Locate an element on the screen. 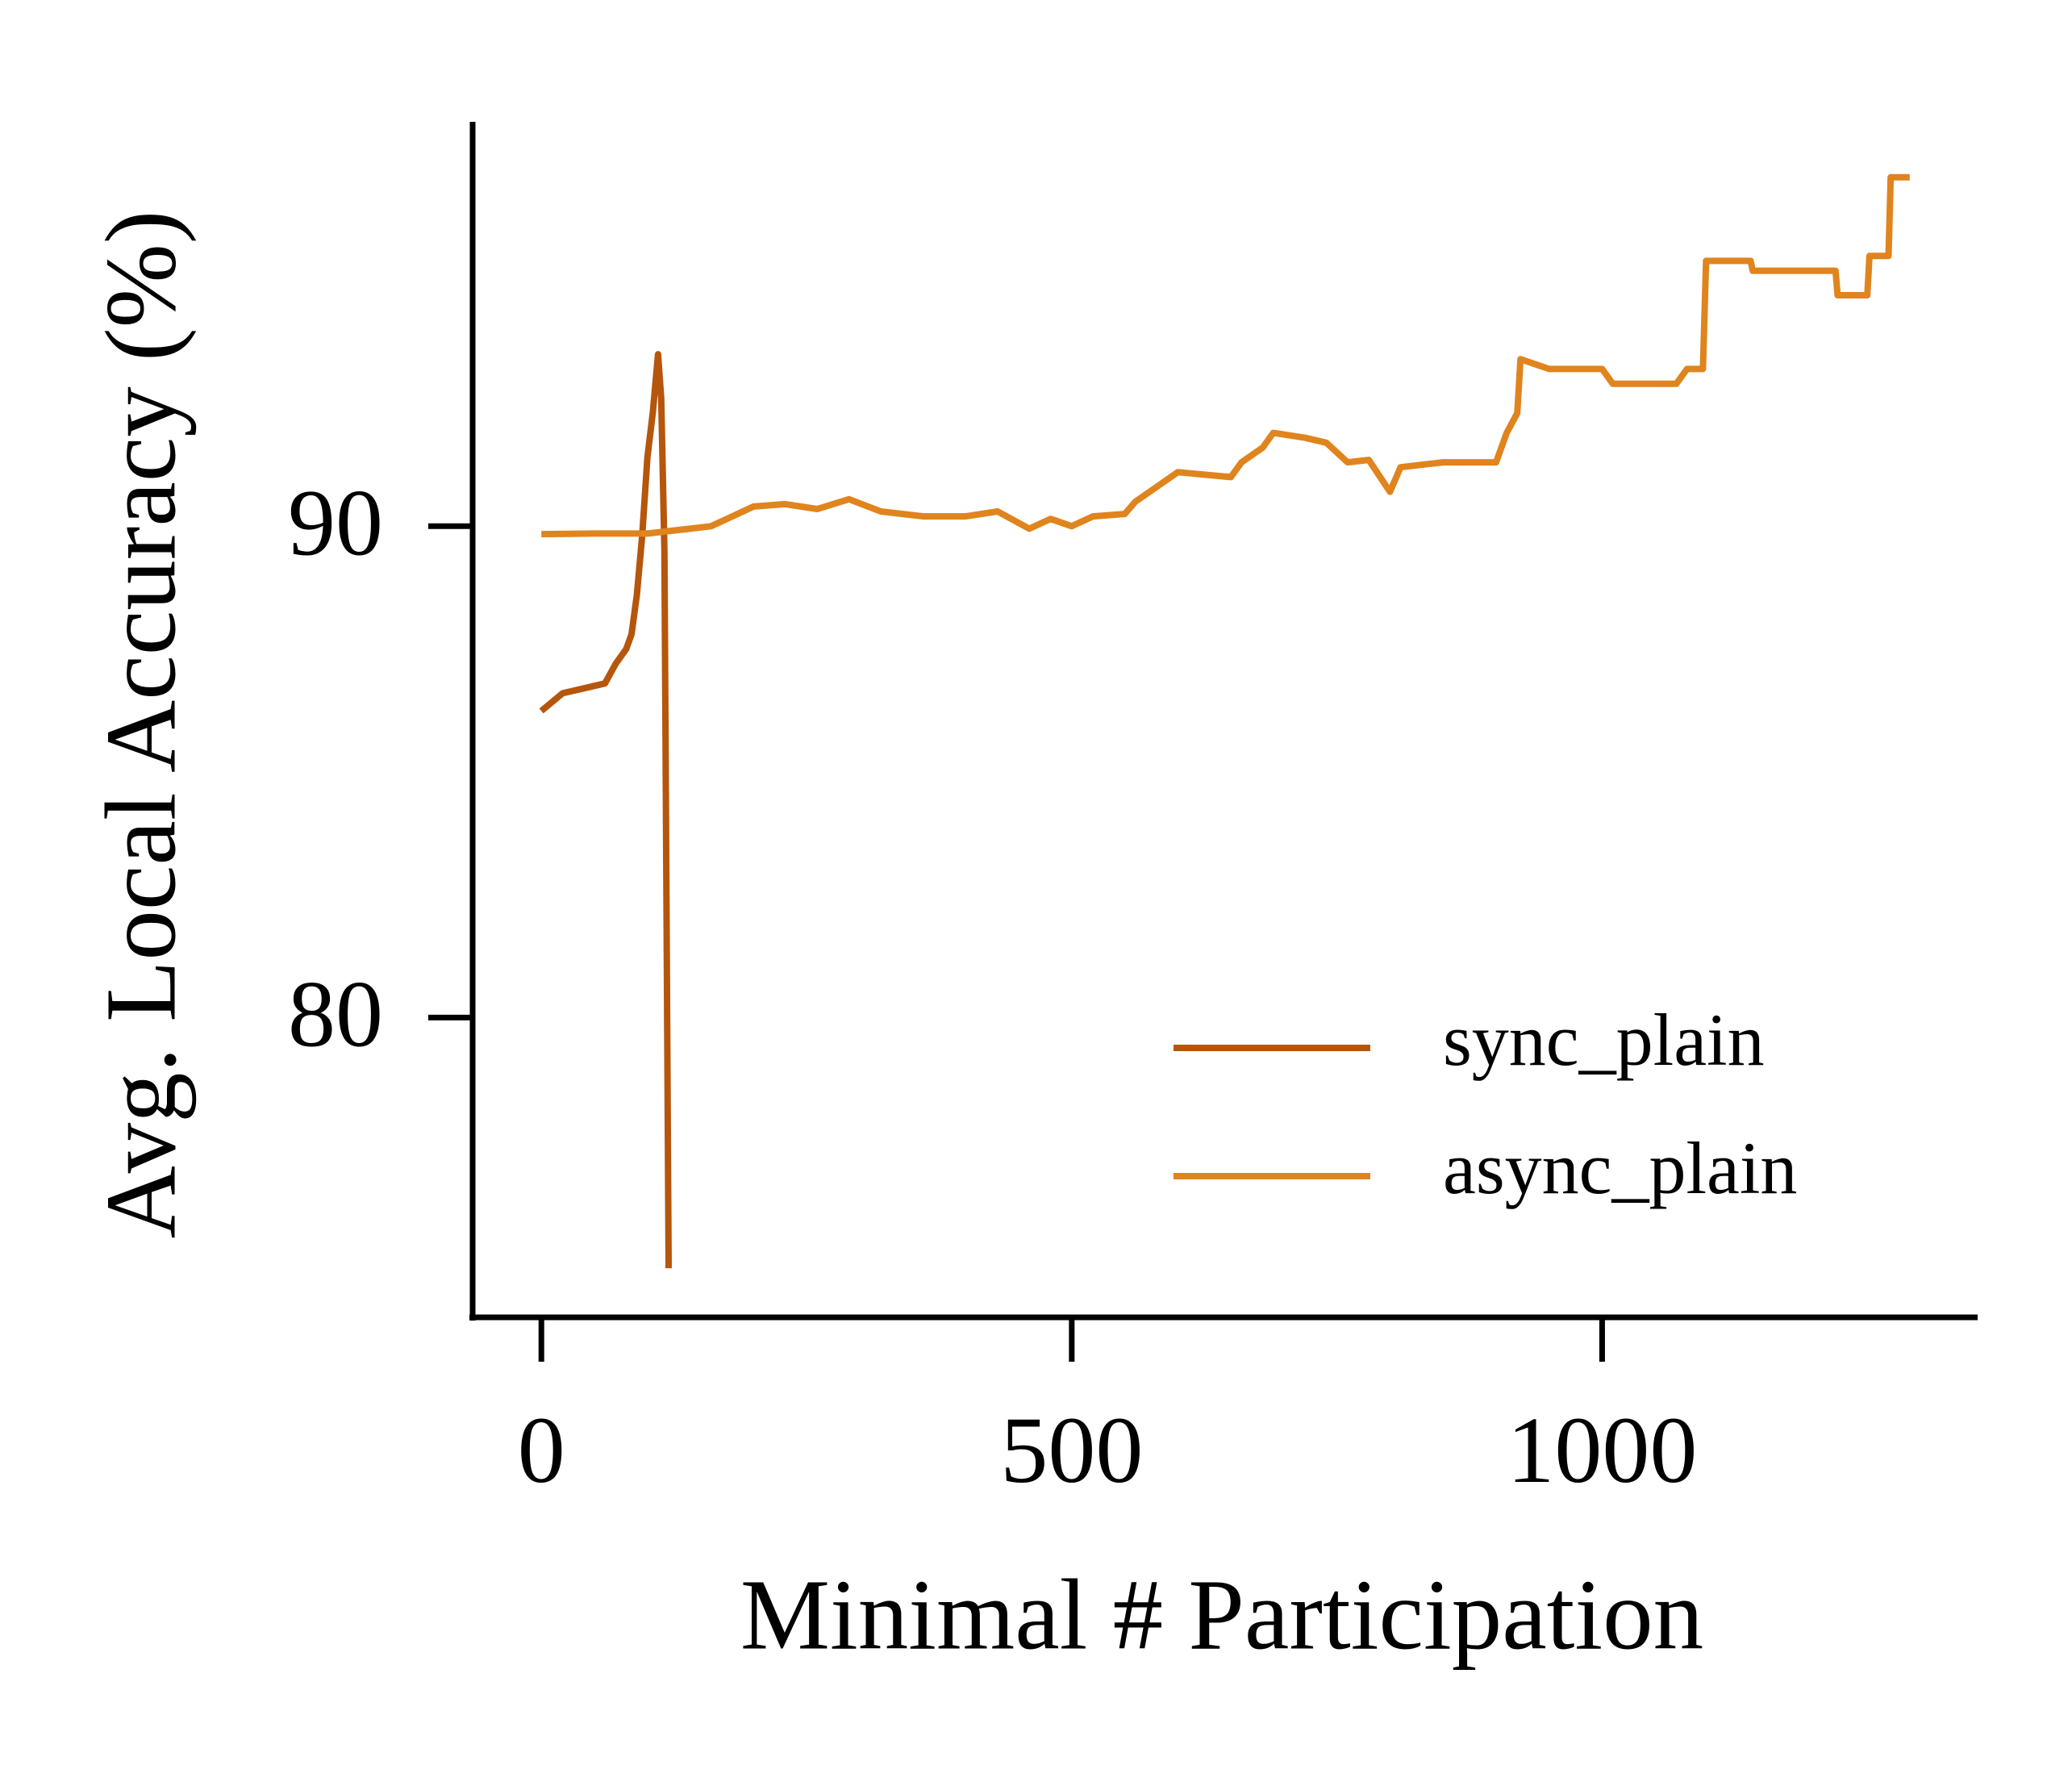 The width and height of the screenshot is (2072, 1782). x-axis-label: Minimal # Participation is located at coordinates (1221, 1616).